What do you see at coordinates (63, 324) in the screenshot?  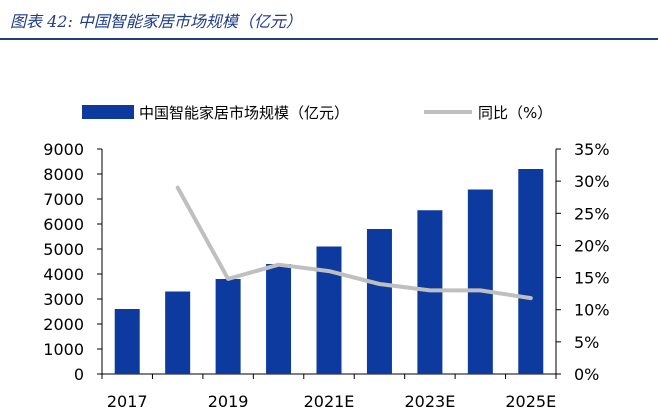 I see `left-axis-tick-label: 2000` at bounding box center [63, 324].